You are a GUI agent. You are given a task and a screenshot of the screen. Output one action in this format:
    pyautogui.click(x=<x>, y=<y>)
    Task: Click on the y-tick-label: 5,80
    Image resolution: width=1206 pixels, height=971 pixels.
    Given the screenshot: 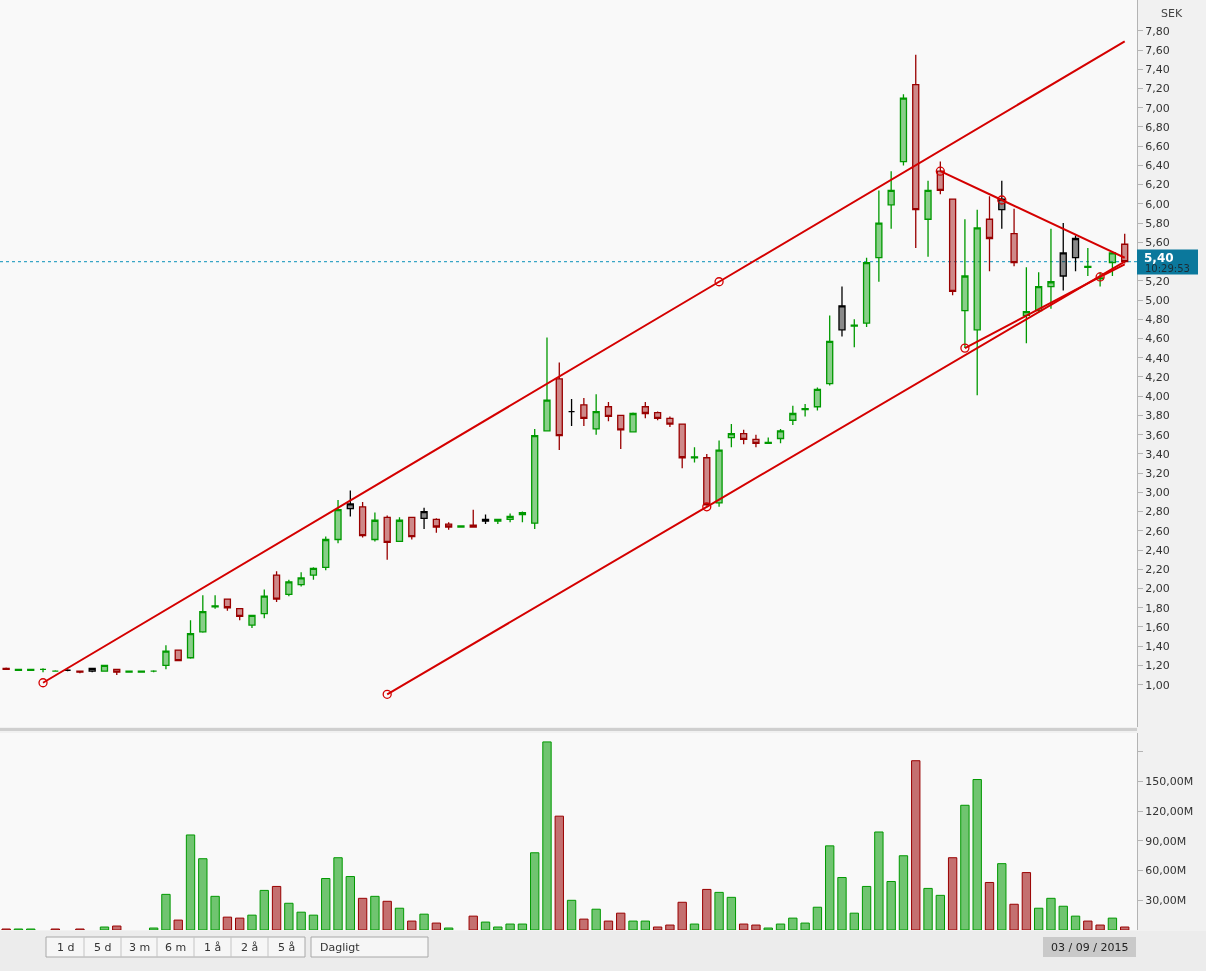 What is the action you would take?
    pyautogui.click(x=1157, y=223)
    